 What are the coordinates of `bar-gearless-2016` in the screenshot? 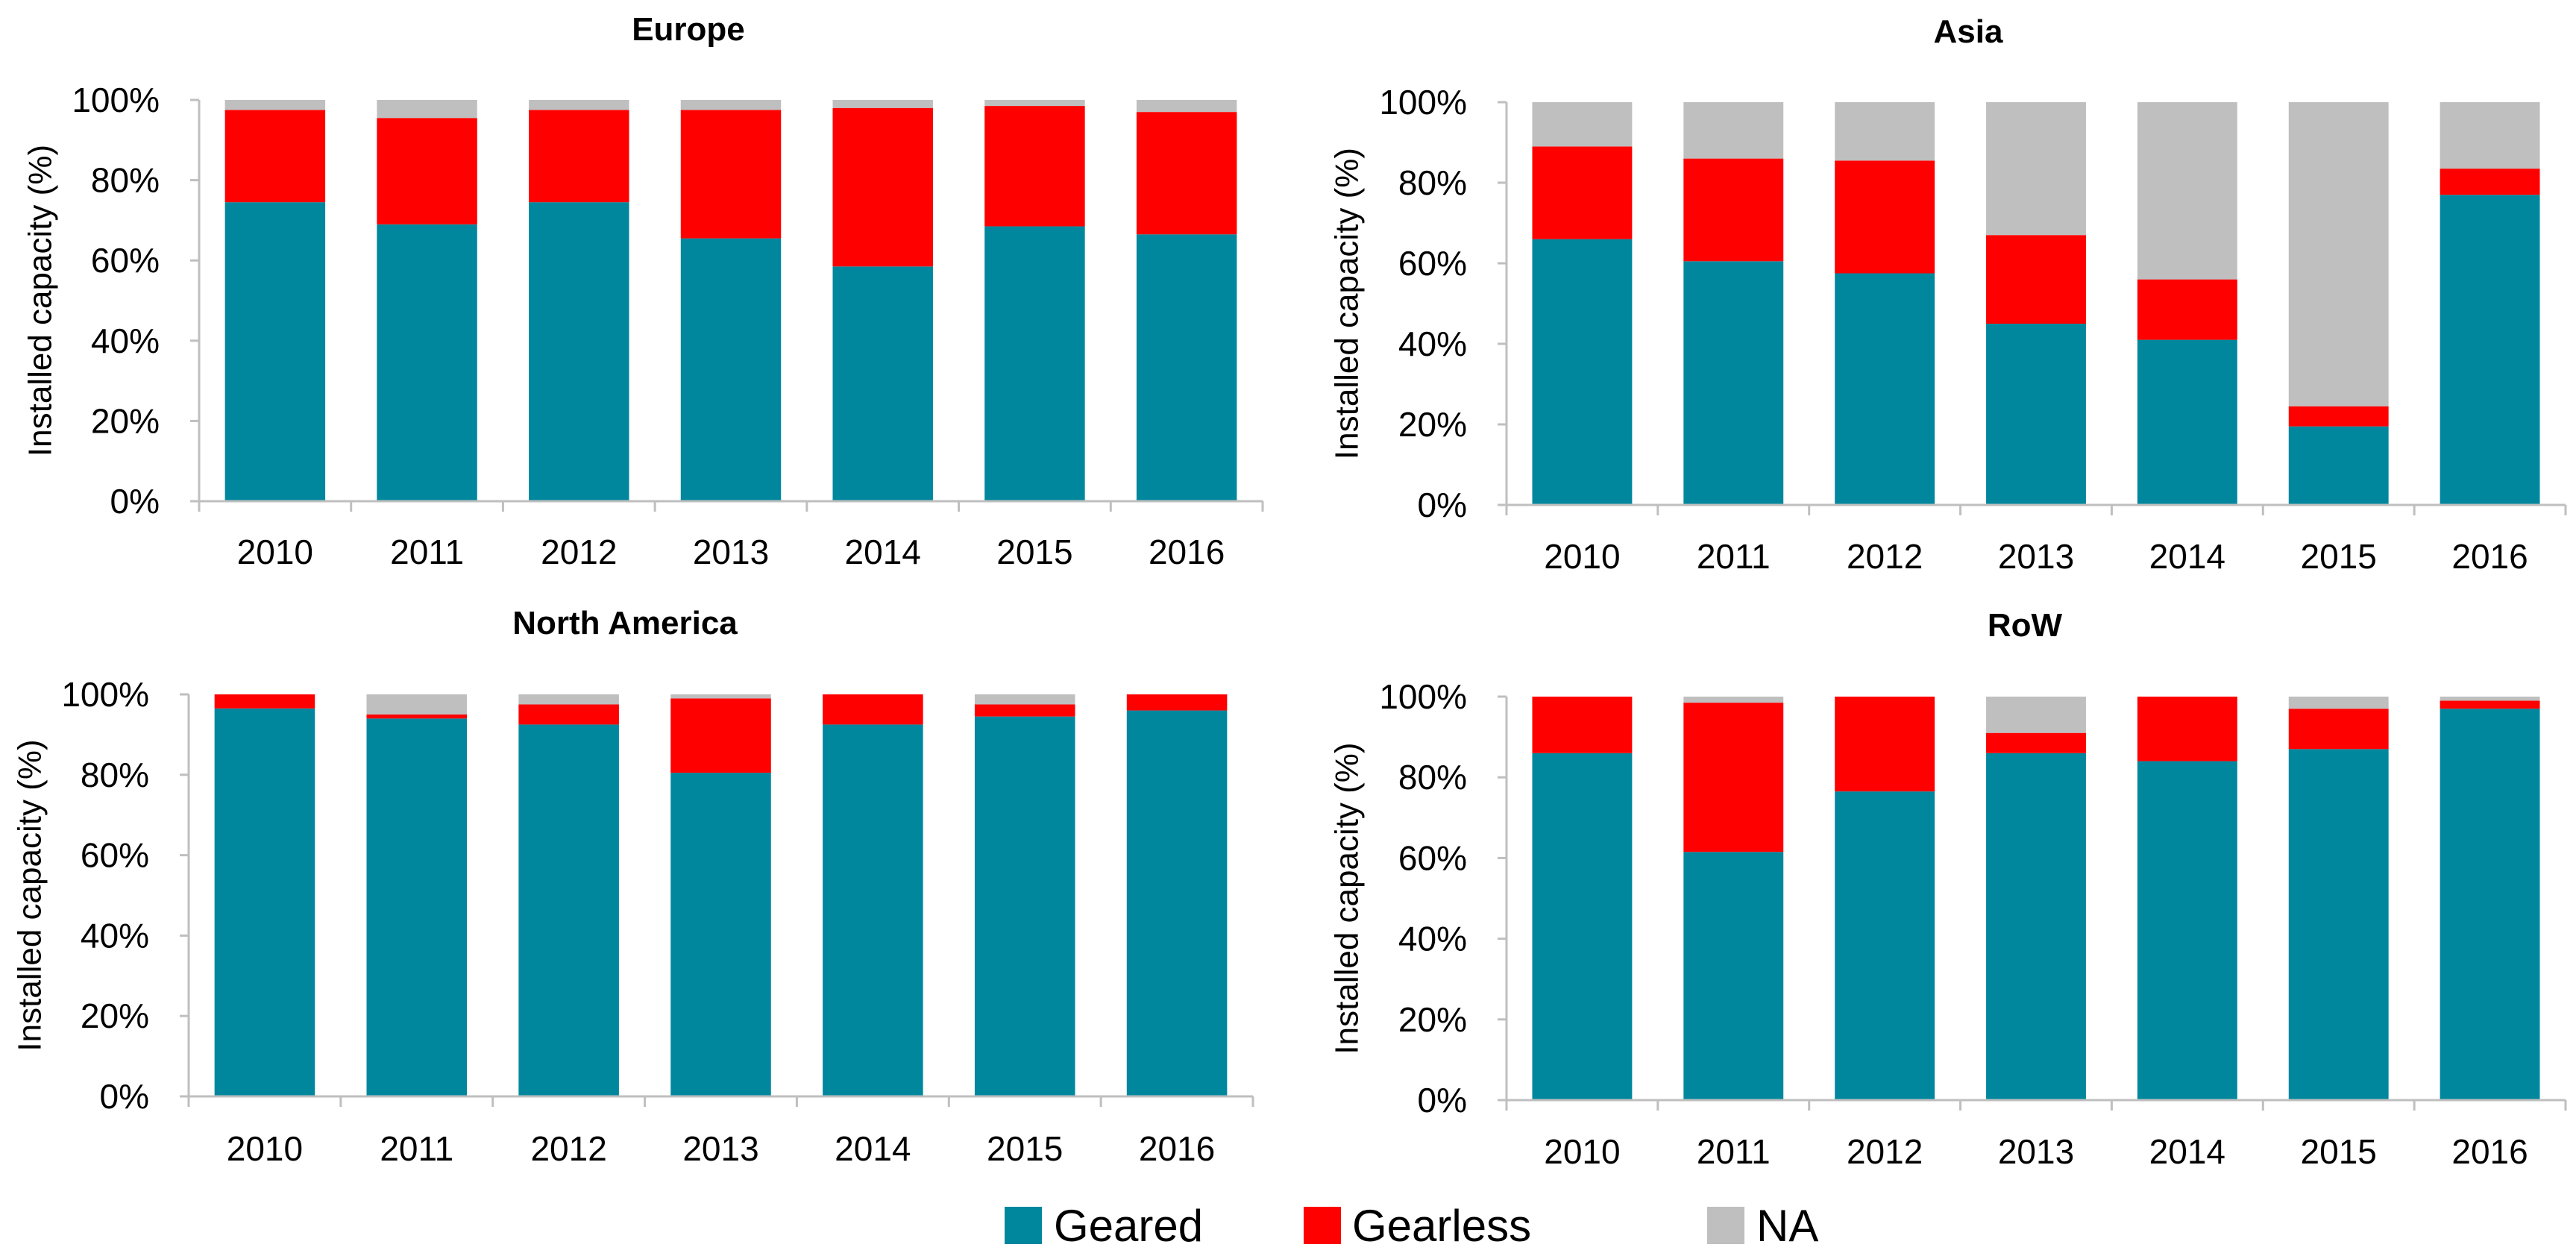 It's located at (2490, 705).